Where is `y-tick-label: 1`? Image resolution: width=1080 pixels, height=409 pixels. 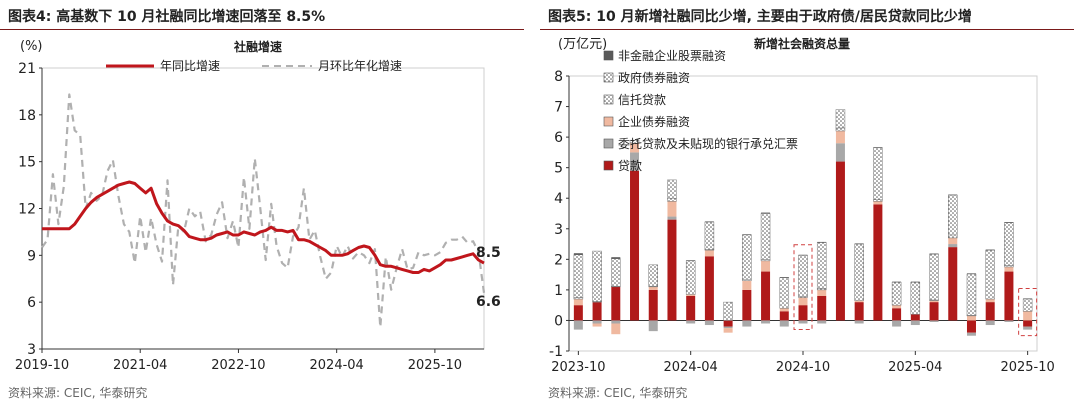 y-tick-label: 1 is located at coordinates (558, 291).